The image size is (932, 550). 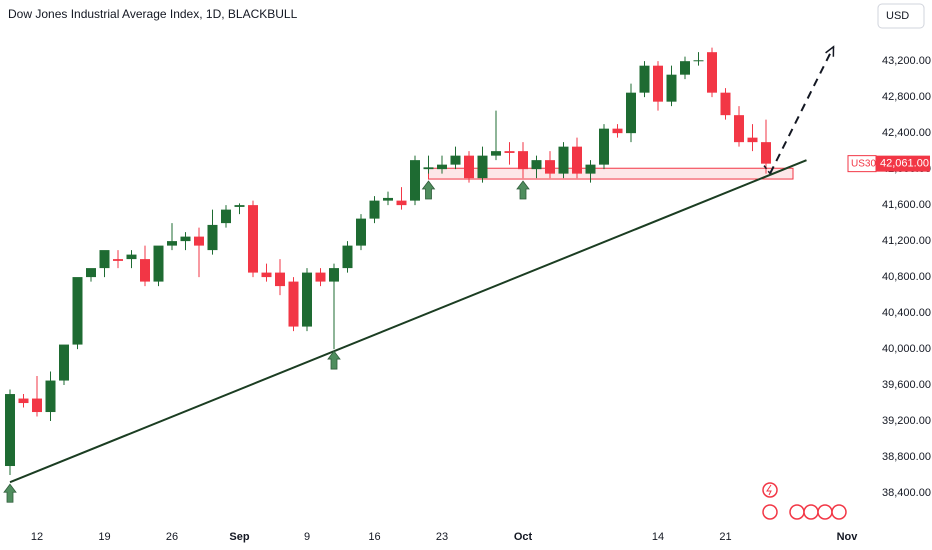 What do you see at coordinates (37, 537) in the screenshot?
I see `x-tick-label: 12` at bounding box center [37, 537].